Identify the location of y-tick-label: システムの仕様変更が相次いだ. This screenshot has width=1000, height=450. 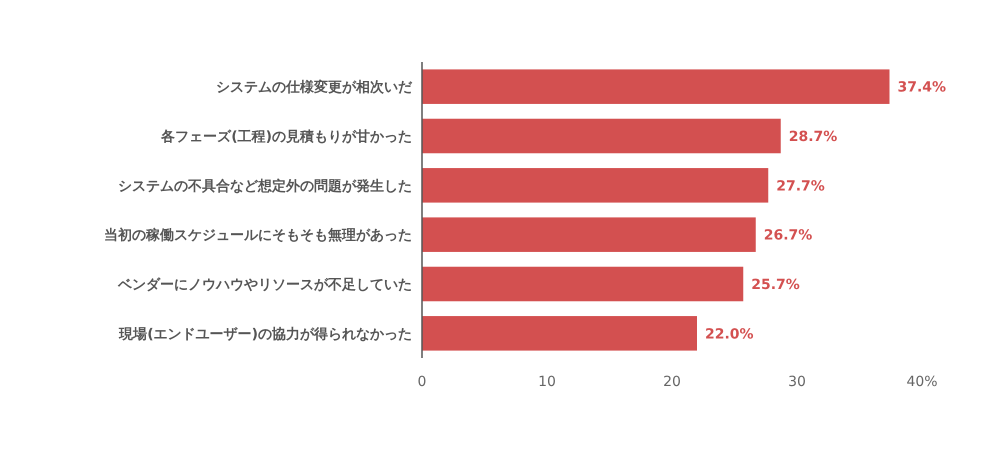
(314, 87).